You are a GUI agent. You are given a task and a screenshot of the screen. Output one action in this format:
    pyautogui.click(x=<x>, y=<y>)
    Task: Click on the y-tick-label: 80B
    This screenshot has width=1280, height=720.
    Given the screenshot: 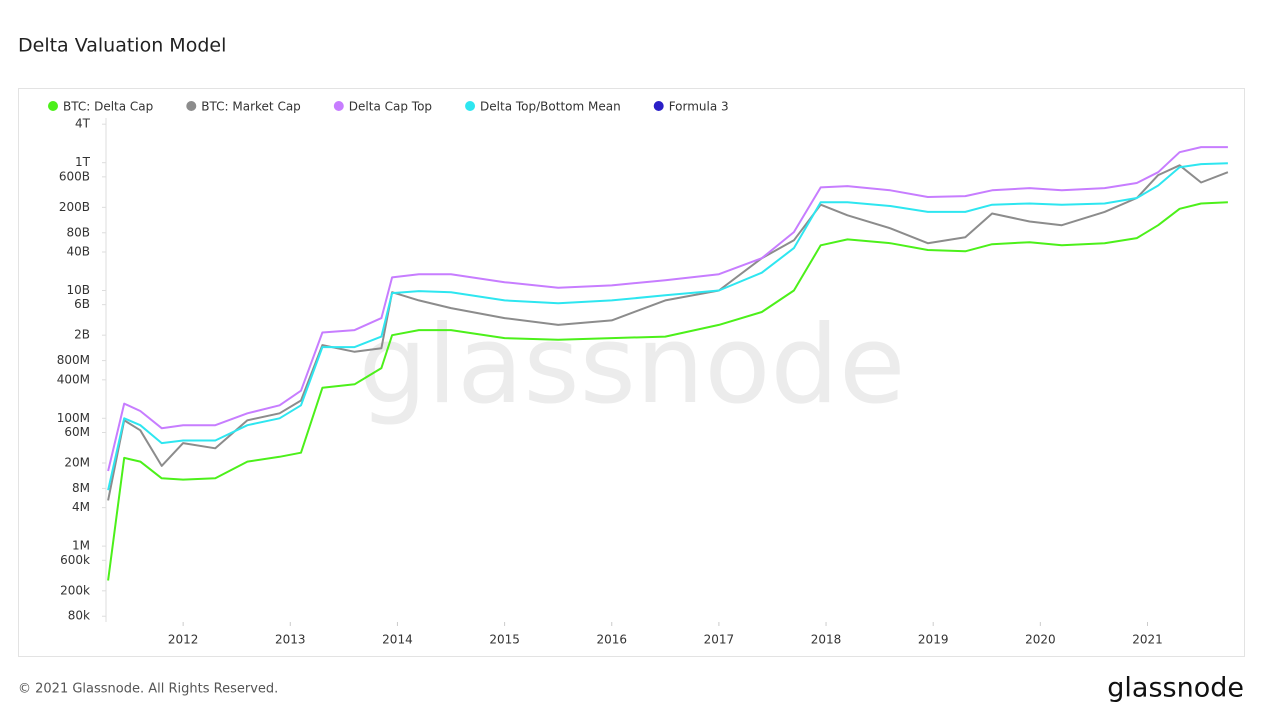 What is the action you would take?
    pyautogui.click(x=78, y=232)
    